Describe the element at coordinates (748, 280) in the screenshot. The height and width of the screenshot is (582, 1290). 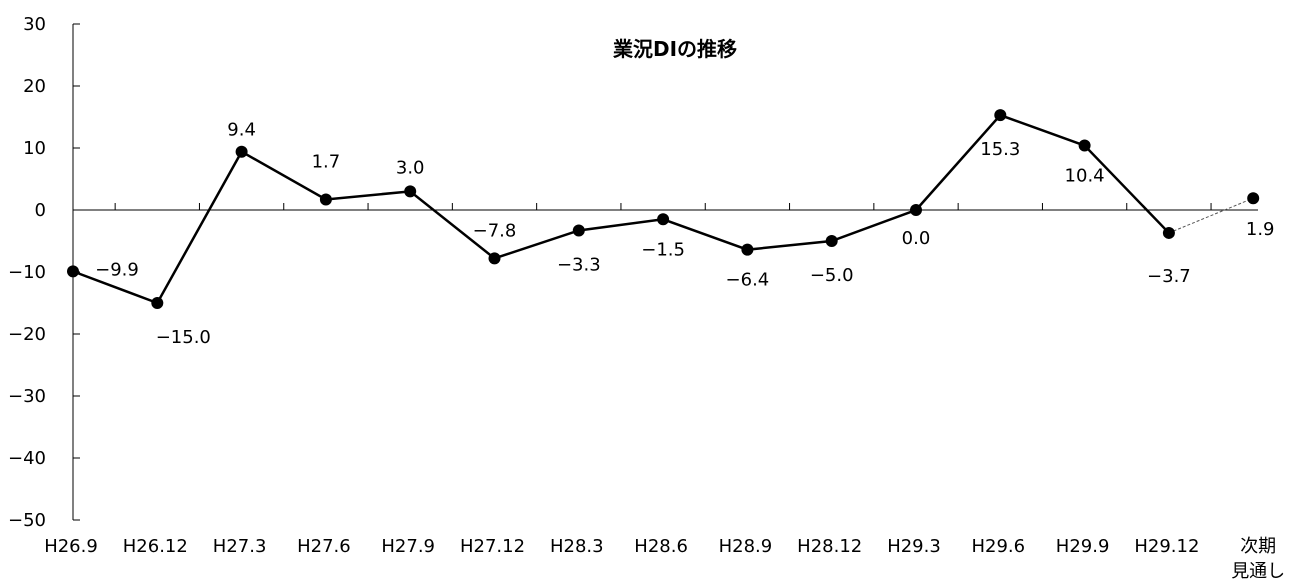
I see `data-label: −6.4` at that location.